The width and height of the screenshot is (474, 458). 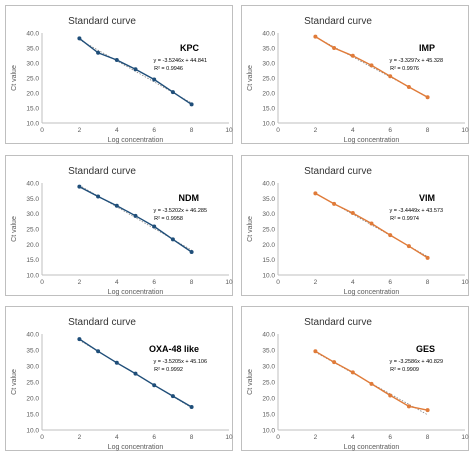 What do you see at coordinates (168, 69) in the screenshot?
I see `r-squared: R² = 0.9946` at bounding box center [168, 69].